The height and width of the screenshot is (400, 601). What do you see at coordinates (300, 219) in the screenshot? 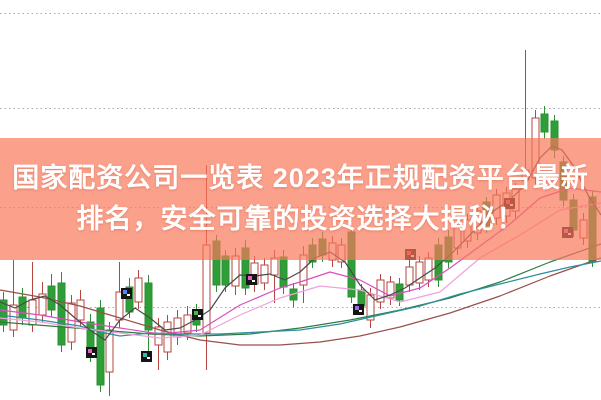
I see `headline-line-2: 排名，安全可靠的投资选择大揭秘！` at bounding box center [300, 219].